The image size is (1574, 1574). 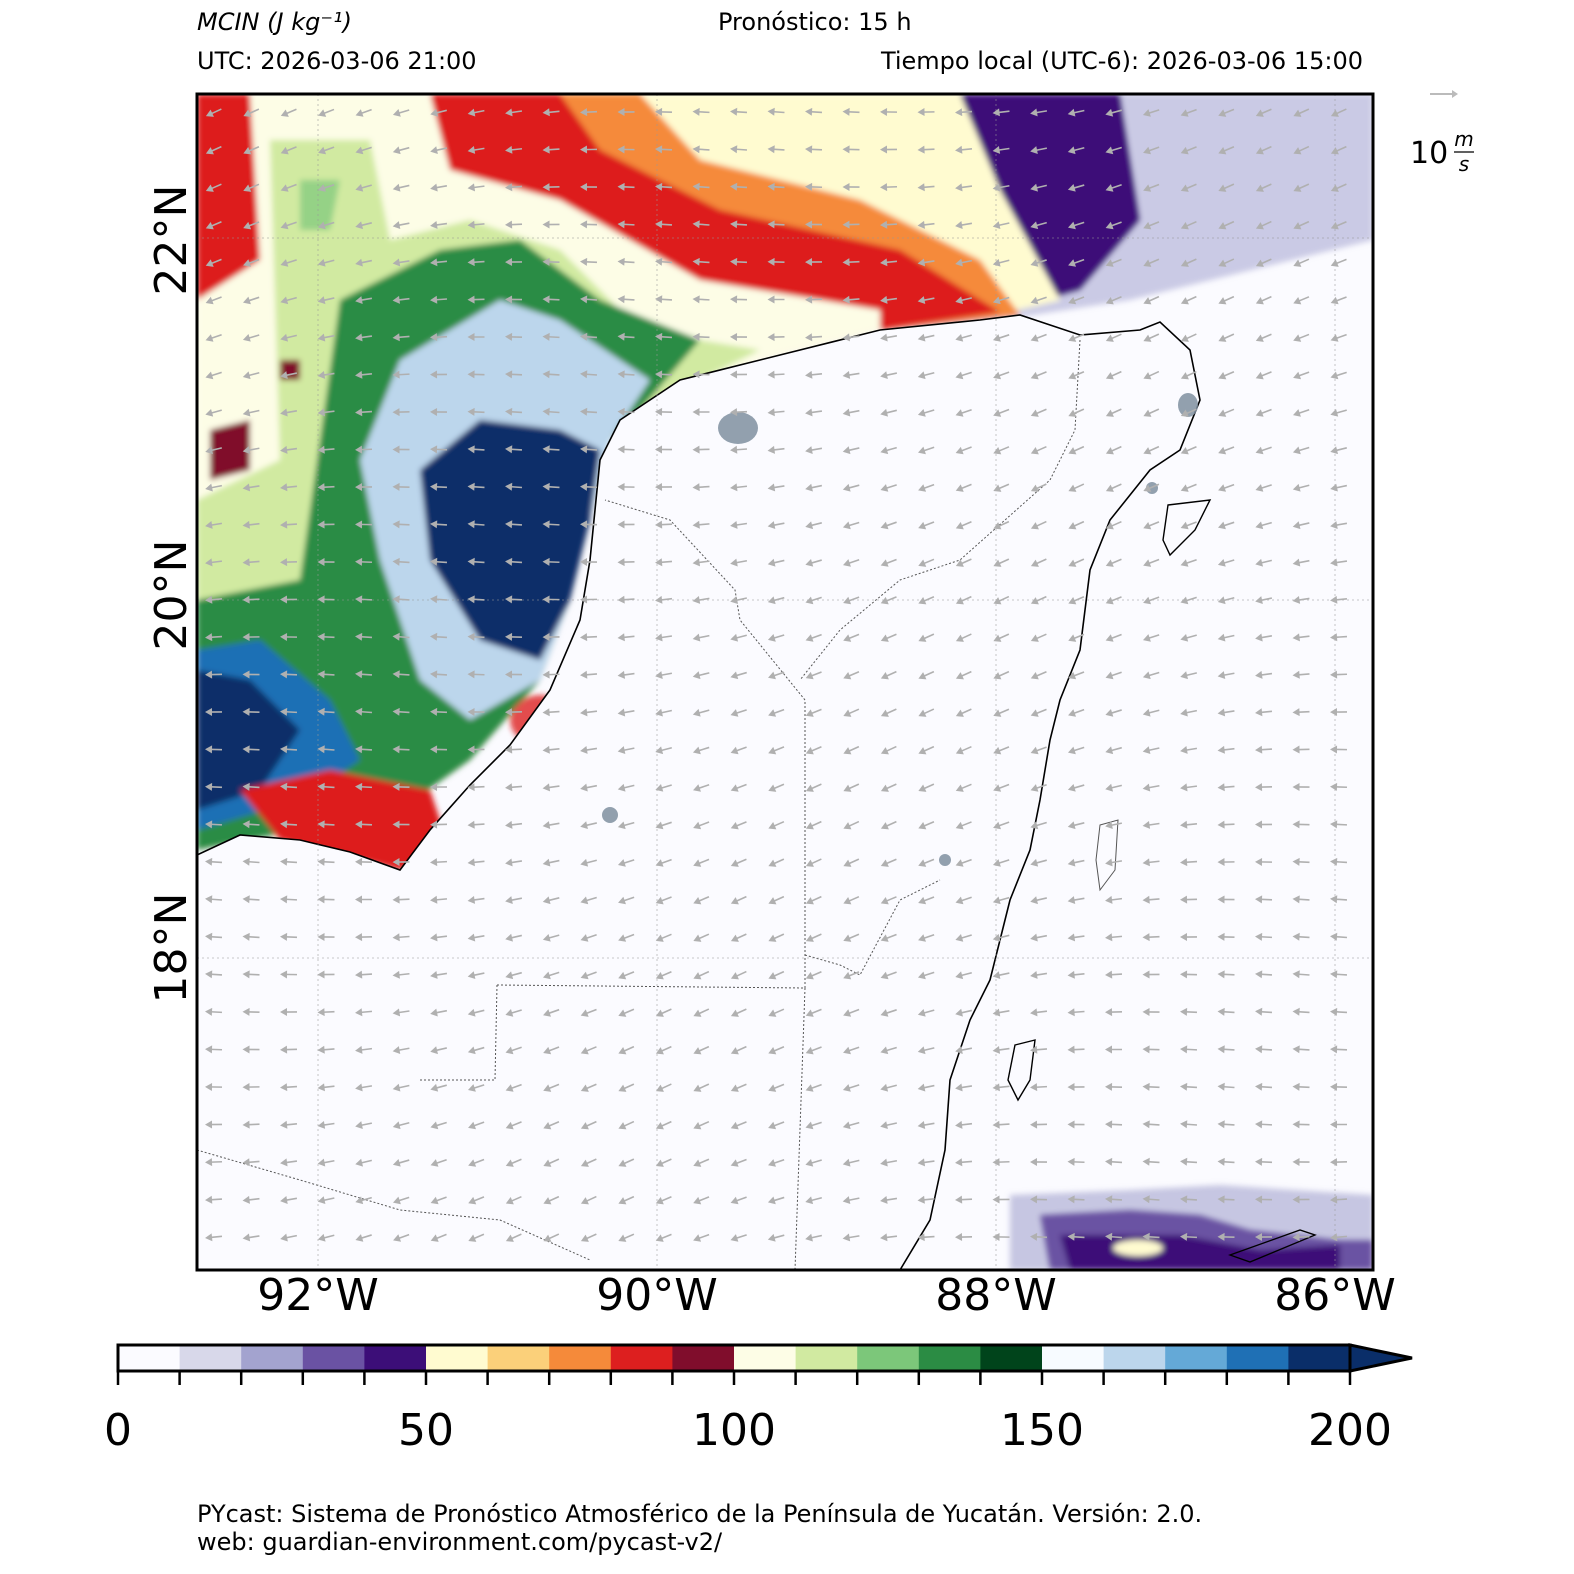 I want to click on utc-time-label: UTC: 2026-03-06 21:00, so click(x=337, y=61).